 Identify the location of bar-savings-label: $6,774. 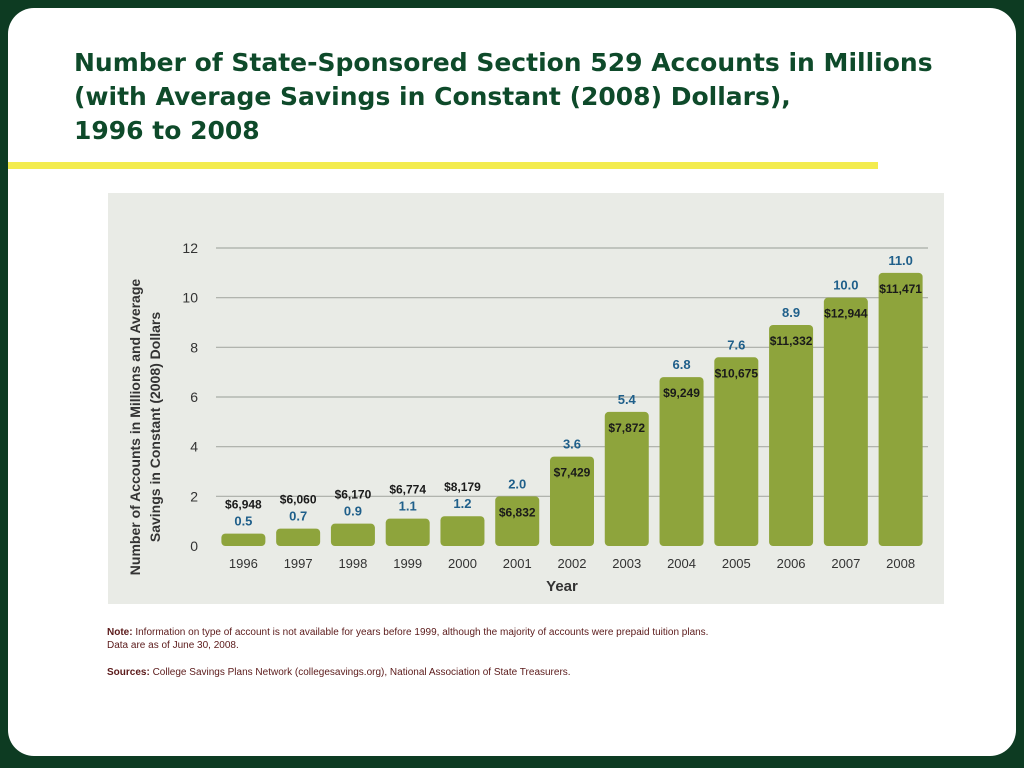
(407, 490).